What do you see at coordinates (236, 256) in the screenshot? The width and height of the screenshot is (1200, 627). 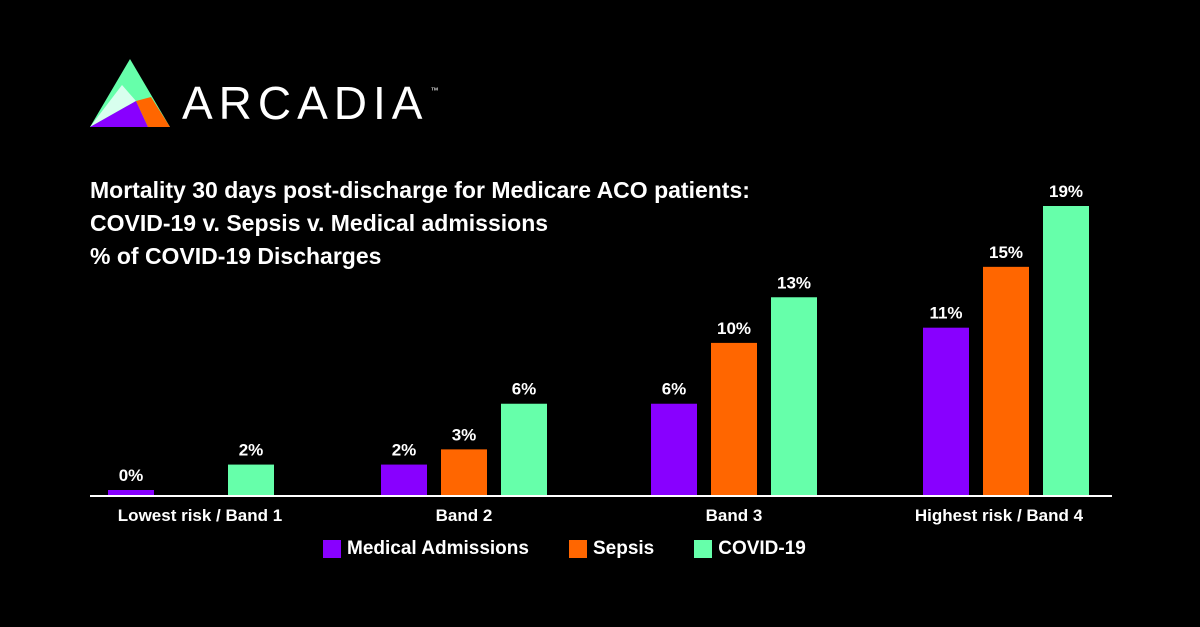 I see `title-line-3: % of COVID-19 Discharges` at bounding box center [236, 256].